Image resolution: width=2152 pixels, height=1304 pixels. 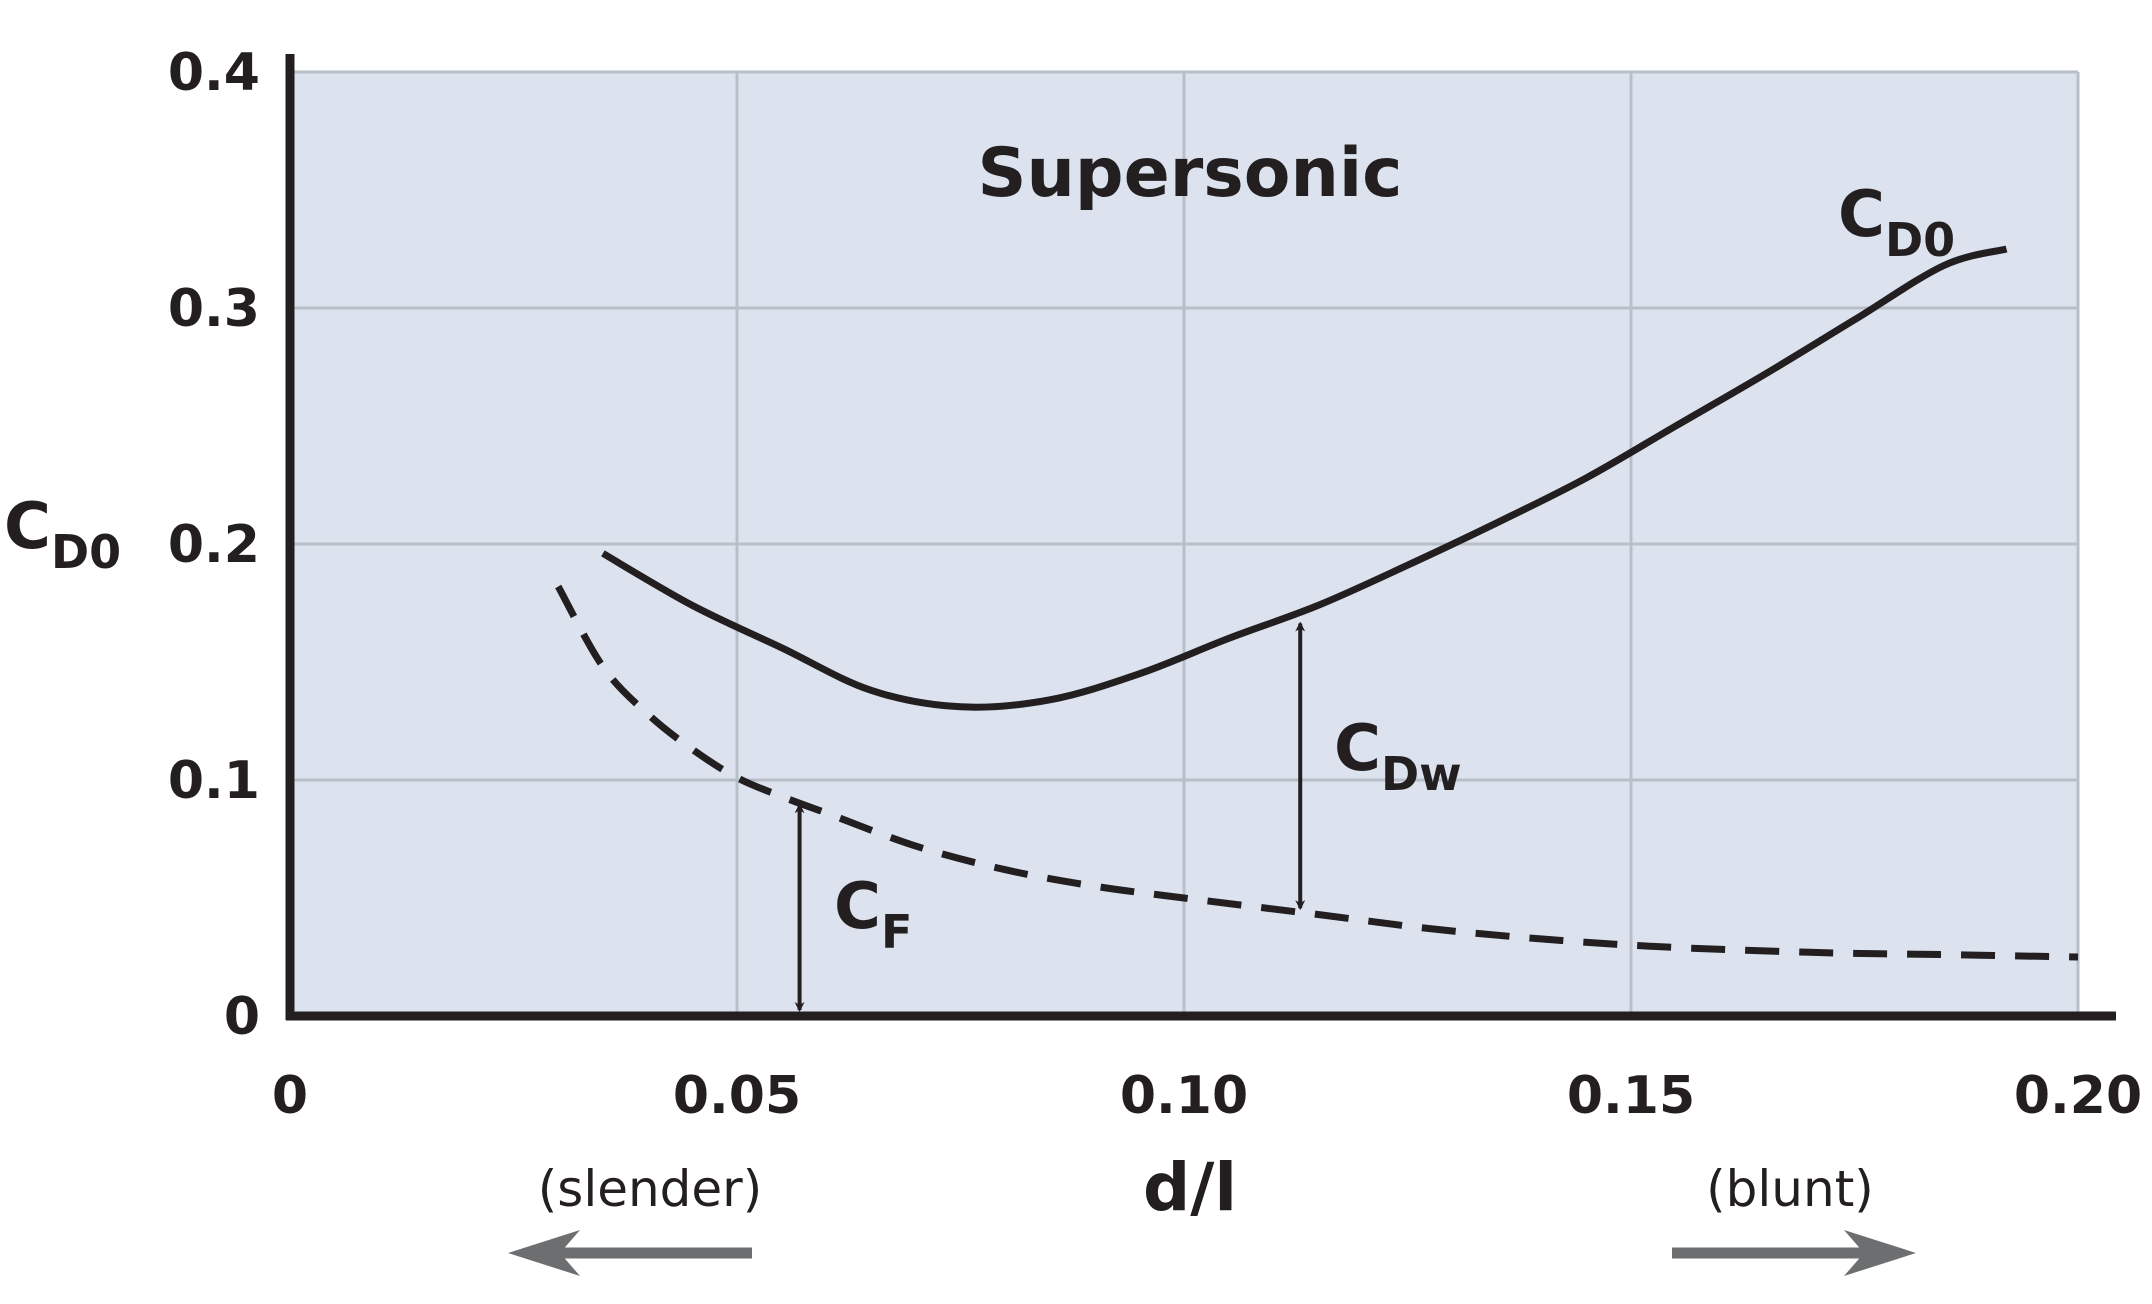 I want to click on x-tick-label: 0.05, so click(x=737, y=1096).